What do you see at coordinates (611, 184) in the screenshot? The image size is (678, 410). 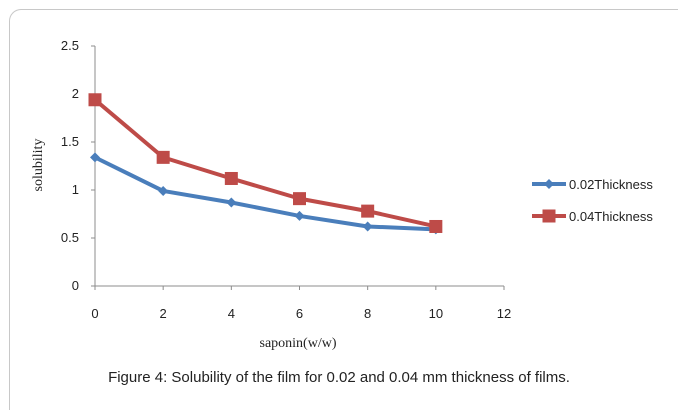 I see `legend-label: 0.02Thickness` at bounding box center [611, 184].